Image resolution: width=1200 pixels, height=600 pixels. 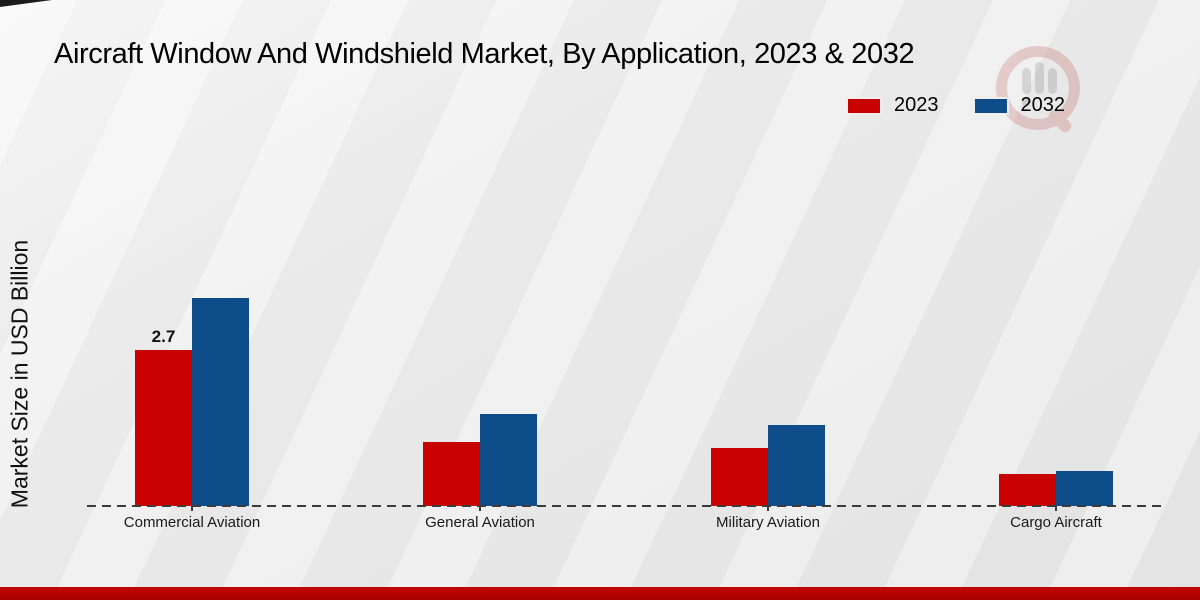 What do you see at coordinates (451, 474) in the screenshot?
I see `bar-2023-general-aviation` at bounding box center [451, 474].